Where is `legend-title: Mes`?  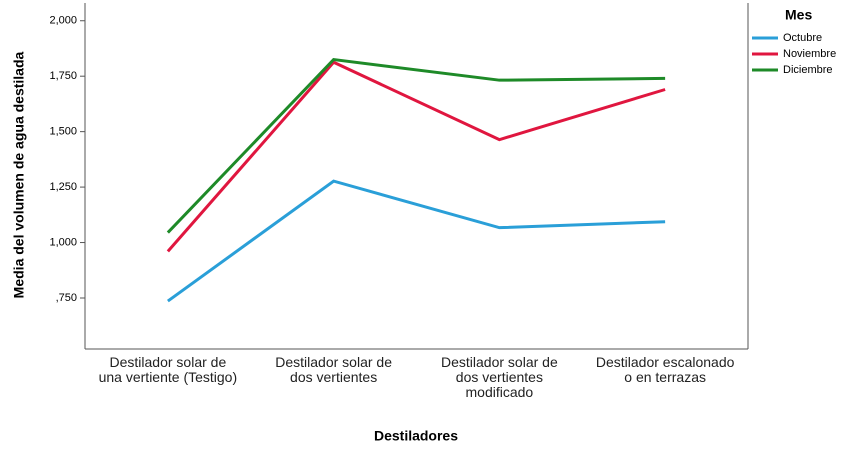 legend-title: Mes is located at coordinates (798, 15).